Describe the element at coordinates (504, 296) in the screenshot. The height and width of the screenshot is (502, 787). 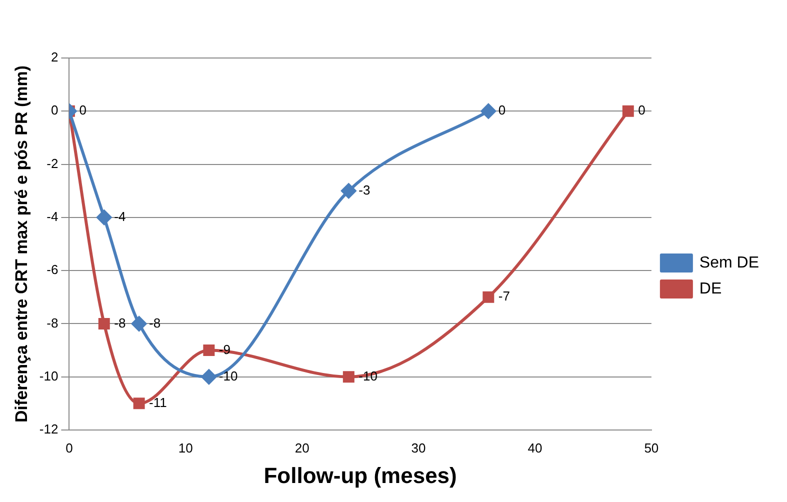
I see `data-label: -7` at that location.